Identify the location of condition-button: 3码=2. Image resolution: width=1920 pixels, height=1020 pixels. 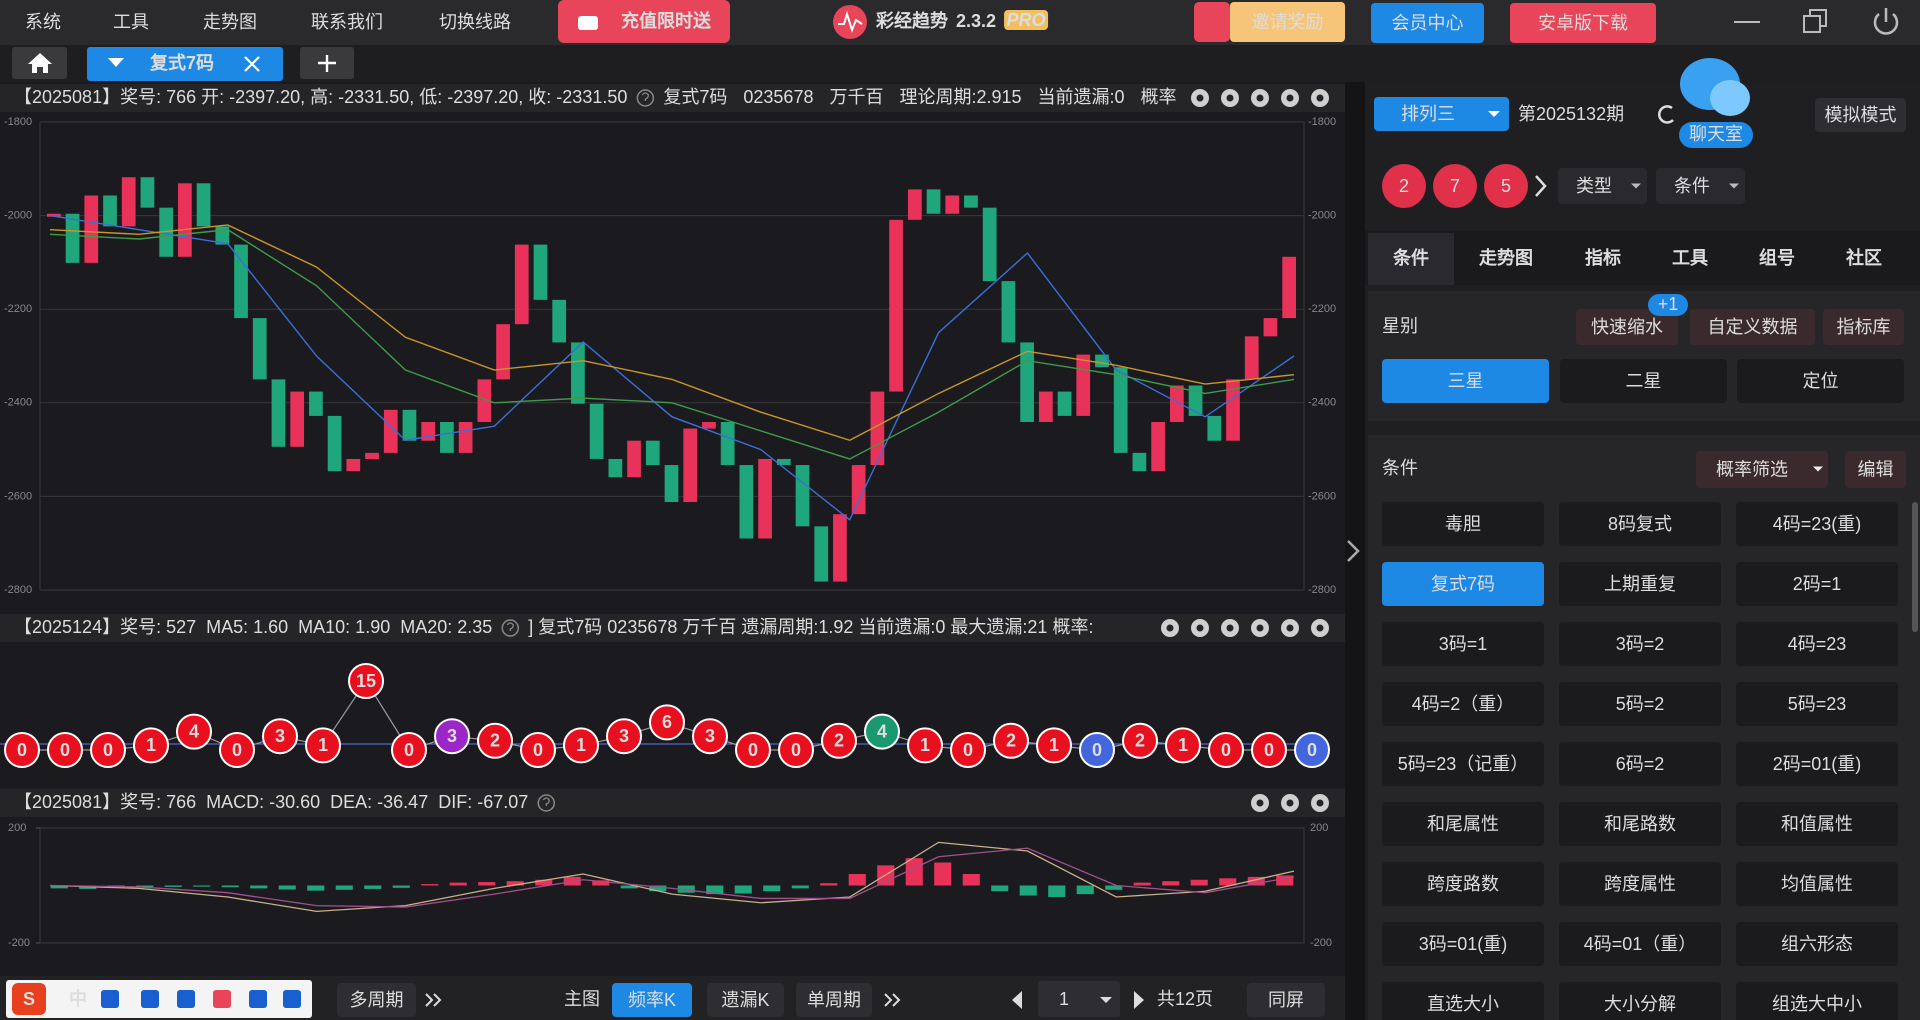
(1640, 644).